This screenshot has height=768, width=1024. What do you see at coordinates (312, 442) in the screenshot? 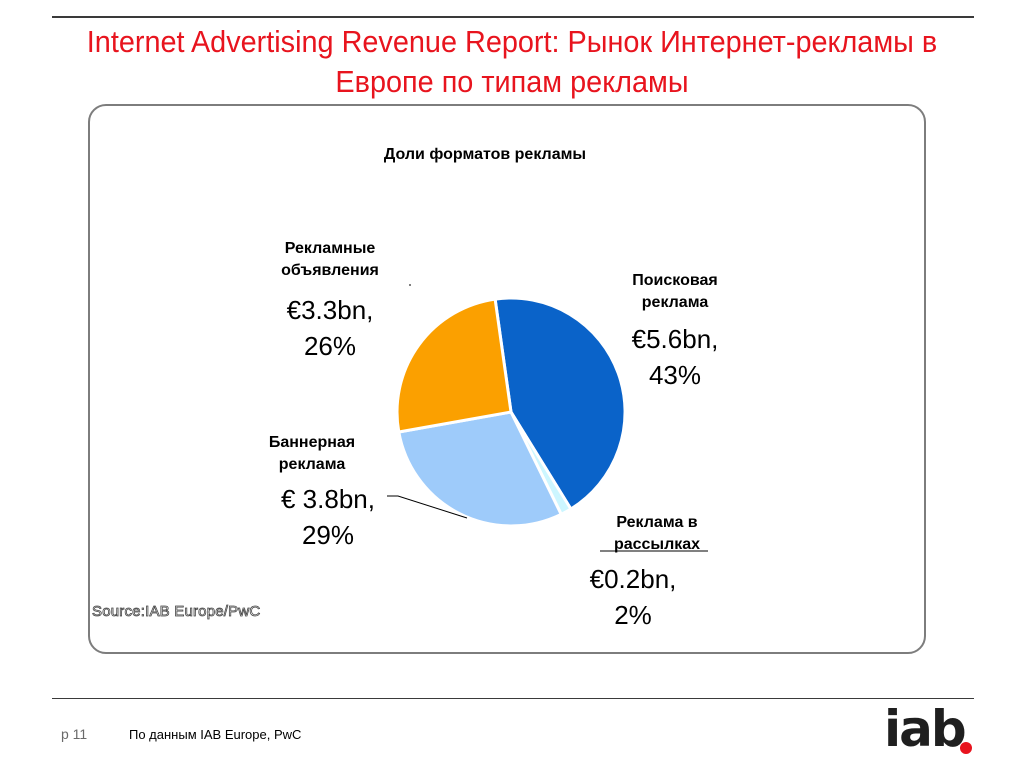
I see `label-banner-line1: Баннерная` at bounding box center [312, 442].